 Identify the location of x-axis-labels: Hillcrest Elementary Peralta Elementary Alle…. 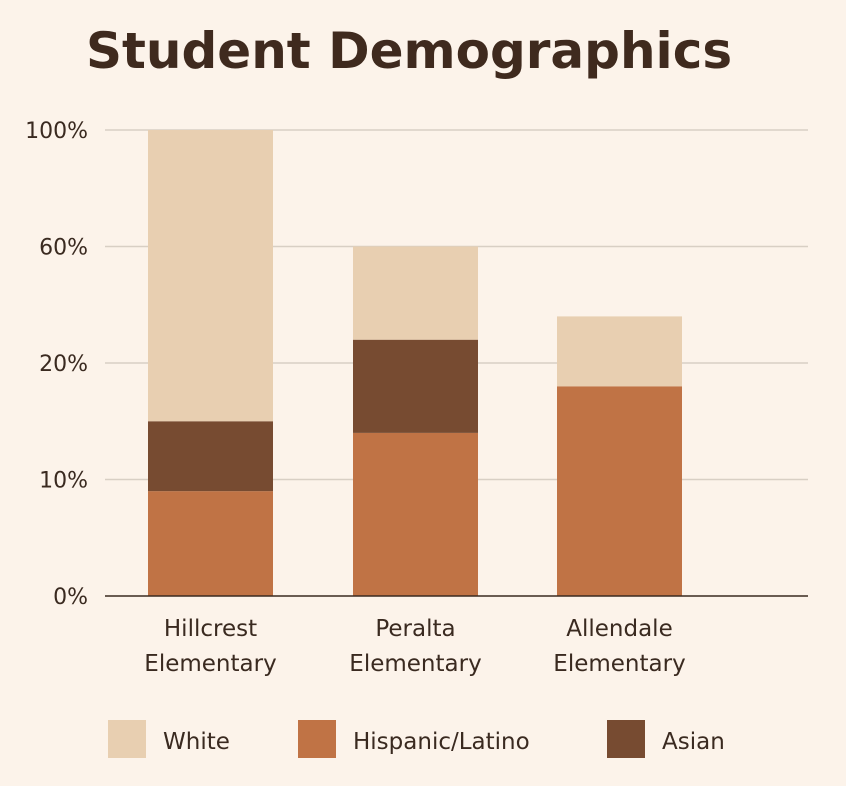
(414, 646).